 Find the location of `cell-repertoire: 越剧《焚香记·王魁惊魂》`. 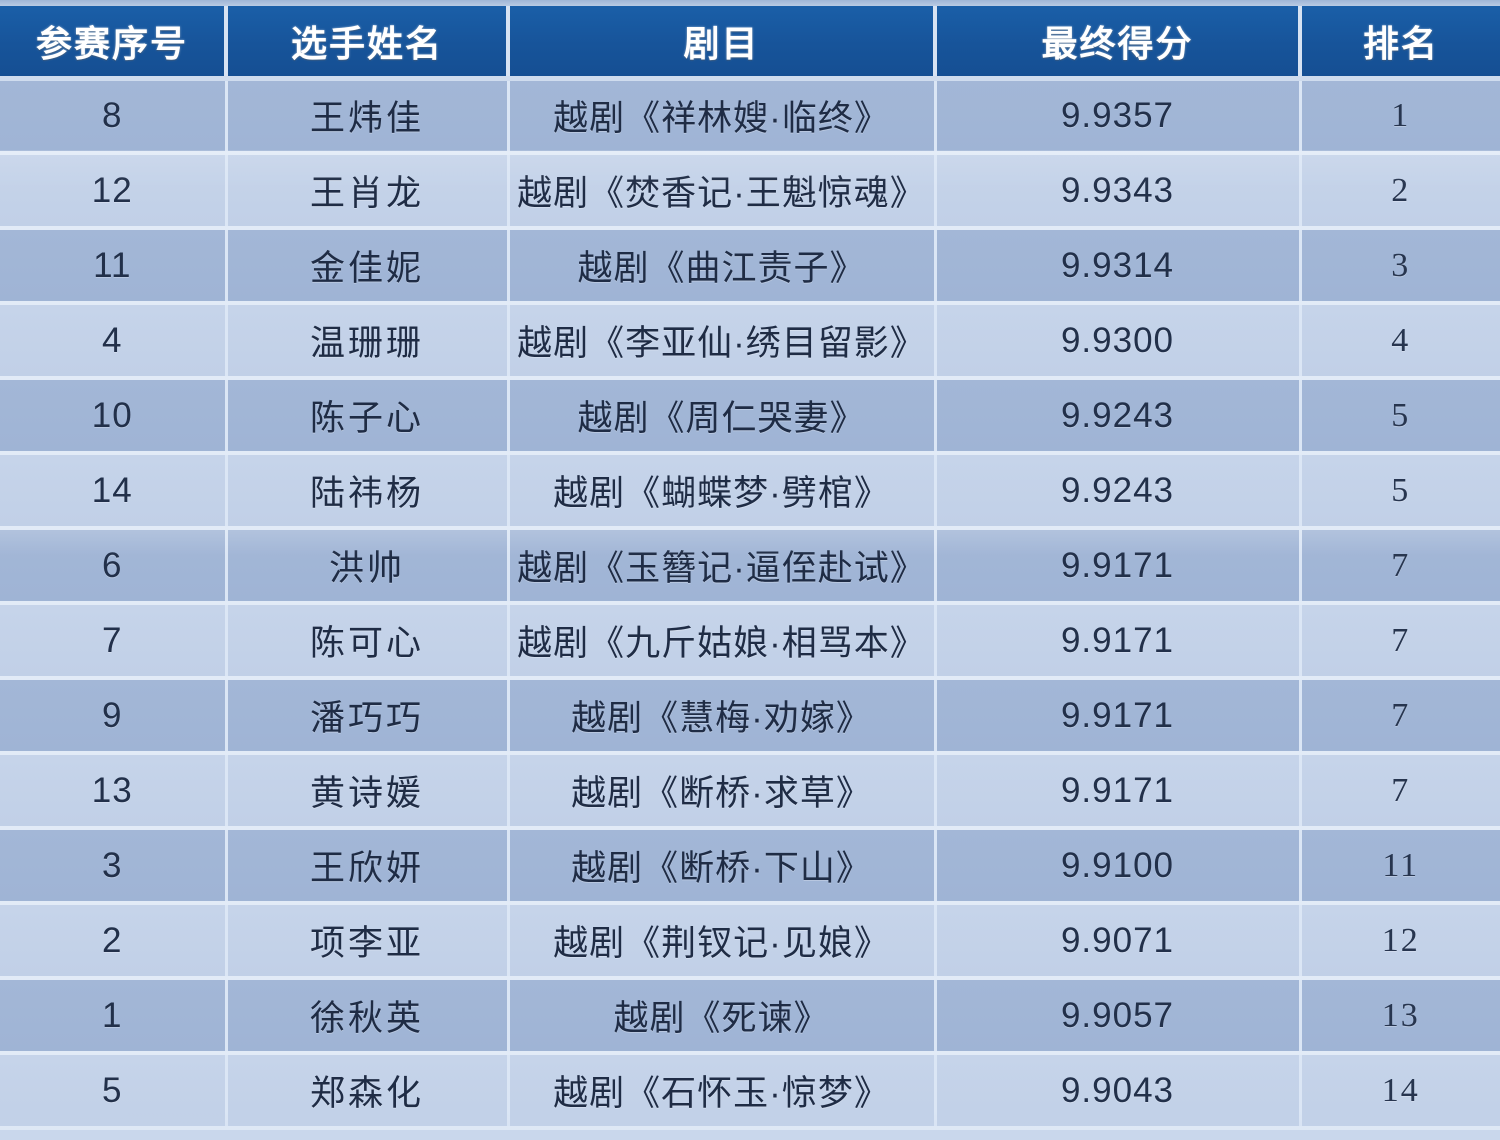

cell-repertoire: 越剧《焚香记·王魁惊魂》 is located at coordinates (721, 191).